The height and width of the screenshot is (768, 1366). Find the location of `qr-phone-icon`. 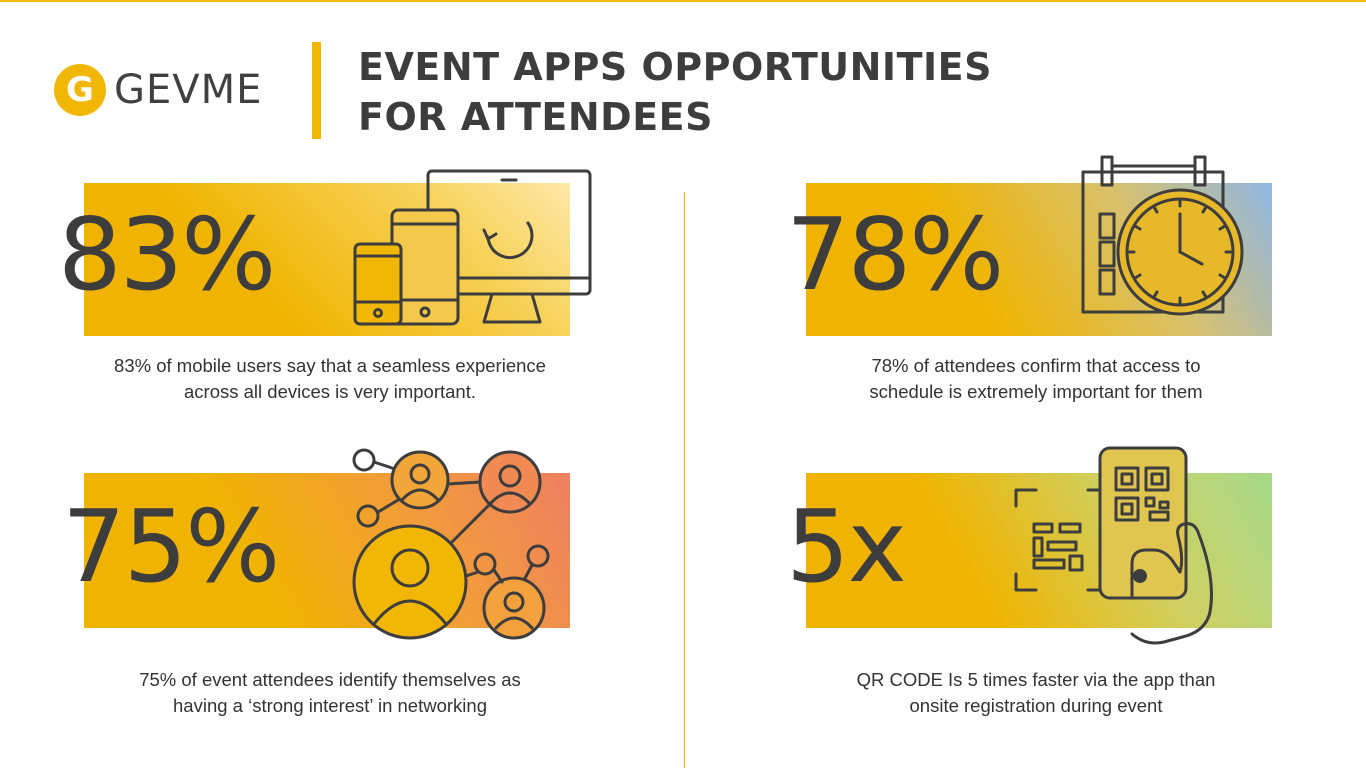

qr-phone-icon is located at coordinates (1124, 548).